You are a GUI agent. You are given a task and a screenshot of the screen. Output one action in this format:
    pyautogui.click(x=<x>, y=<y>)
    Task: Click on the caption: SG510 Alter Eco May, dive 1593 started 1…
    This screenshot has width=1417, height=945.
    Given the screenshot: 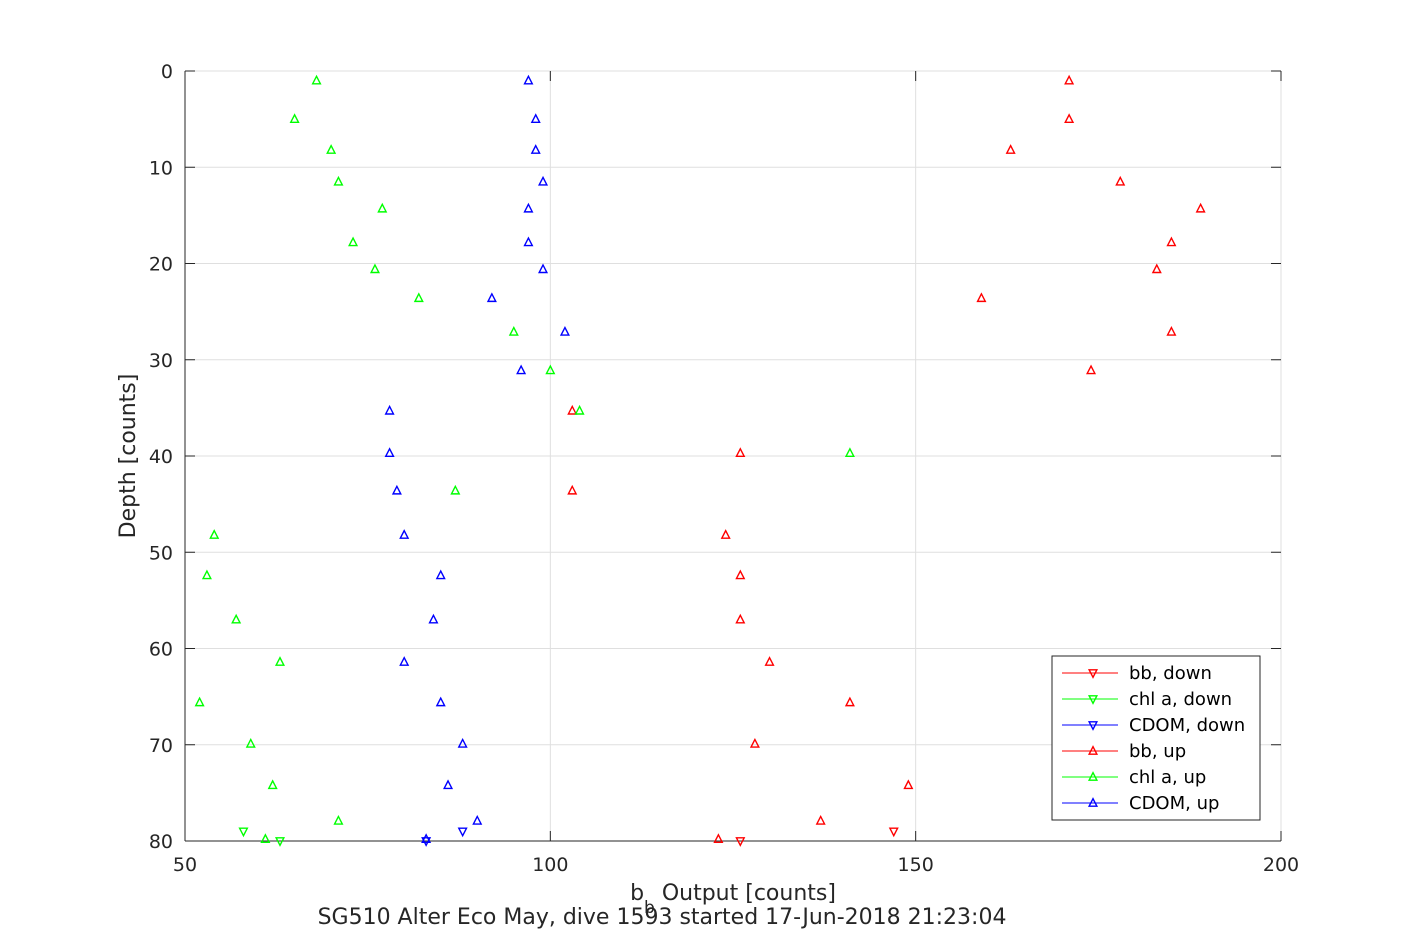 What is the action you would take?
    pyautogui.click(x=662, y=917)
    